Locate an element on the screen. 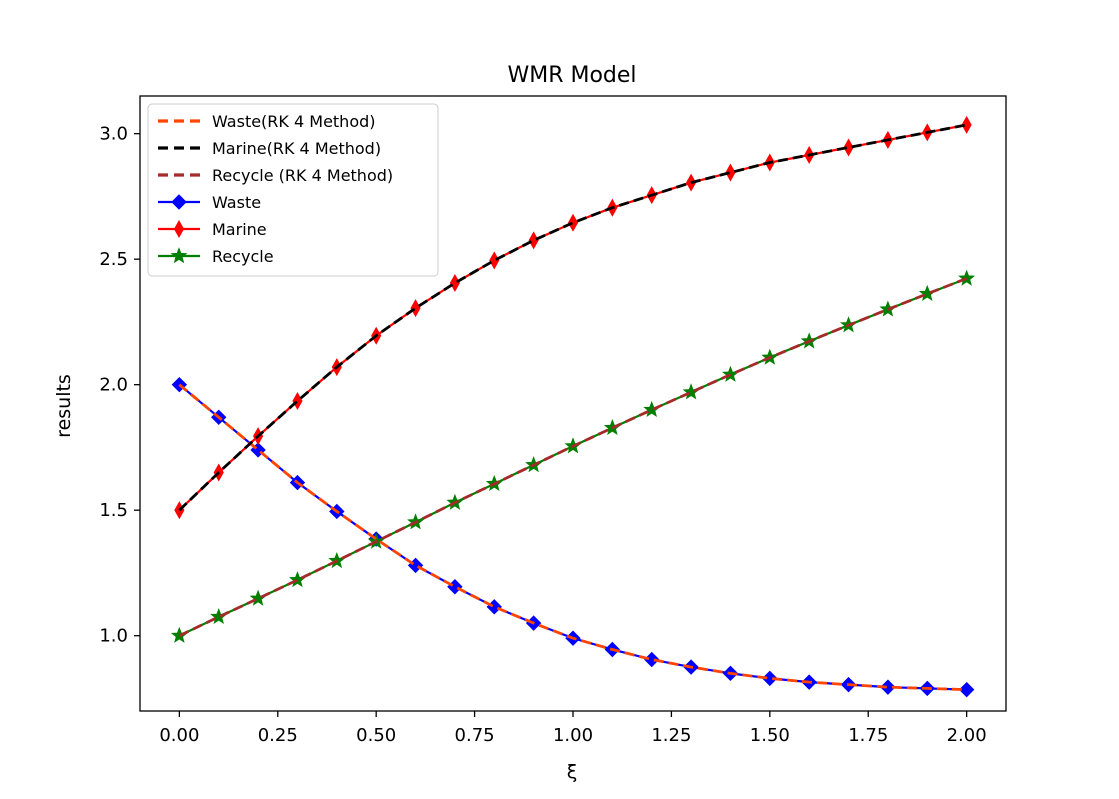  legend-entry-recycle-rk-4-method: Recycle (RK 4 Method) is located at coordinates (275, 175).